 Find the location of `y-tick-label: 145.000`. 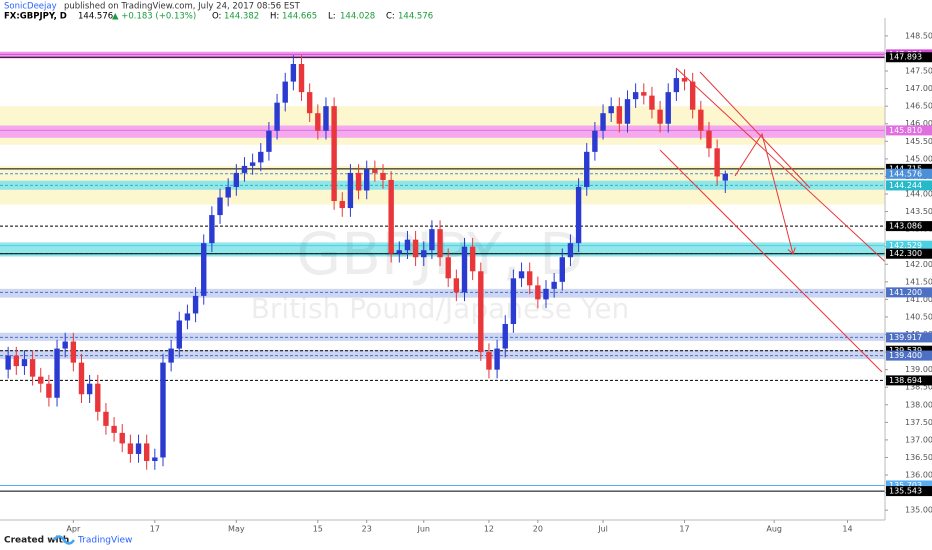

y-tick-label: 145.000 is located at coordinates (918, 158).